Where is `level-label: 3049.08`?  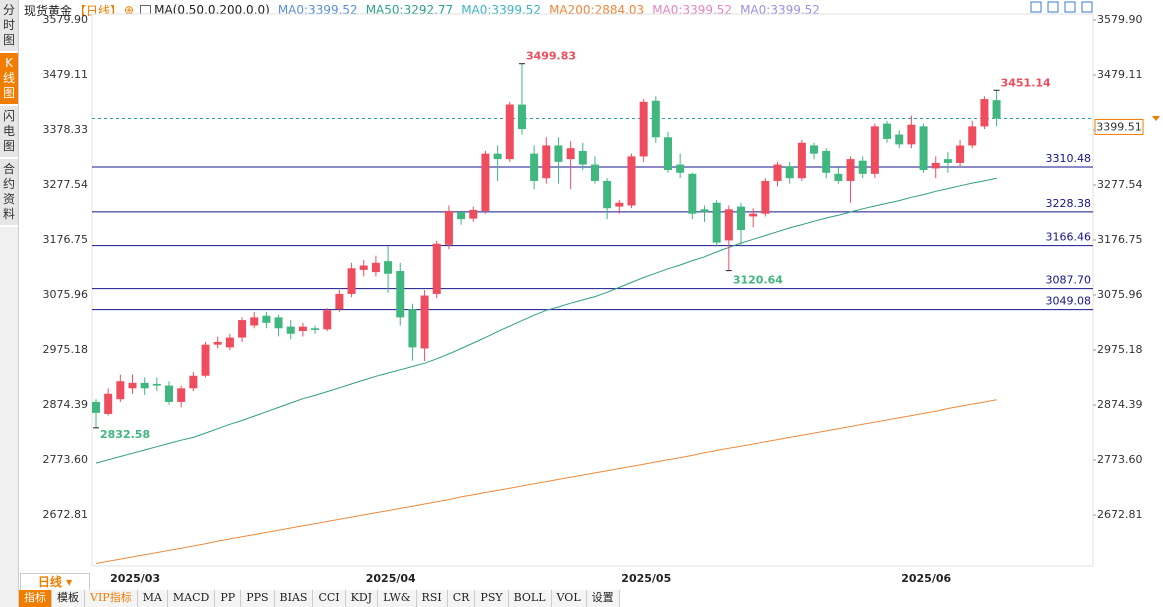
level-label: 3049.08 is located at coordinates (1069, 301).